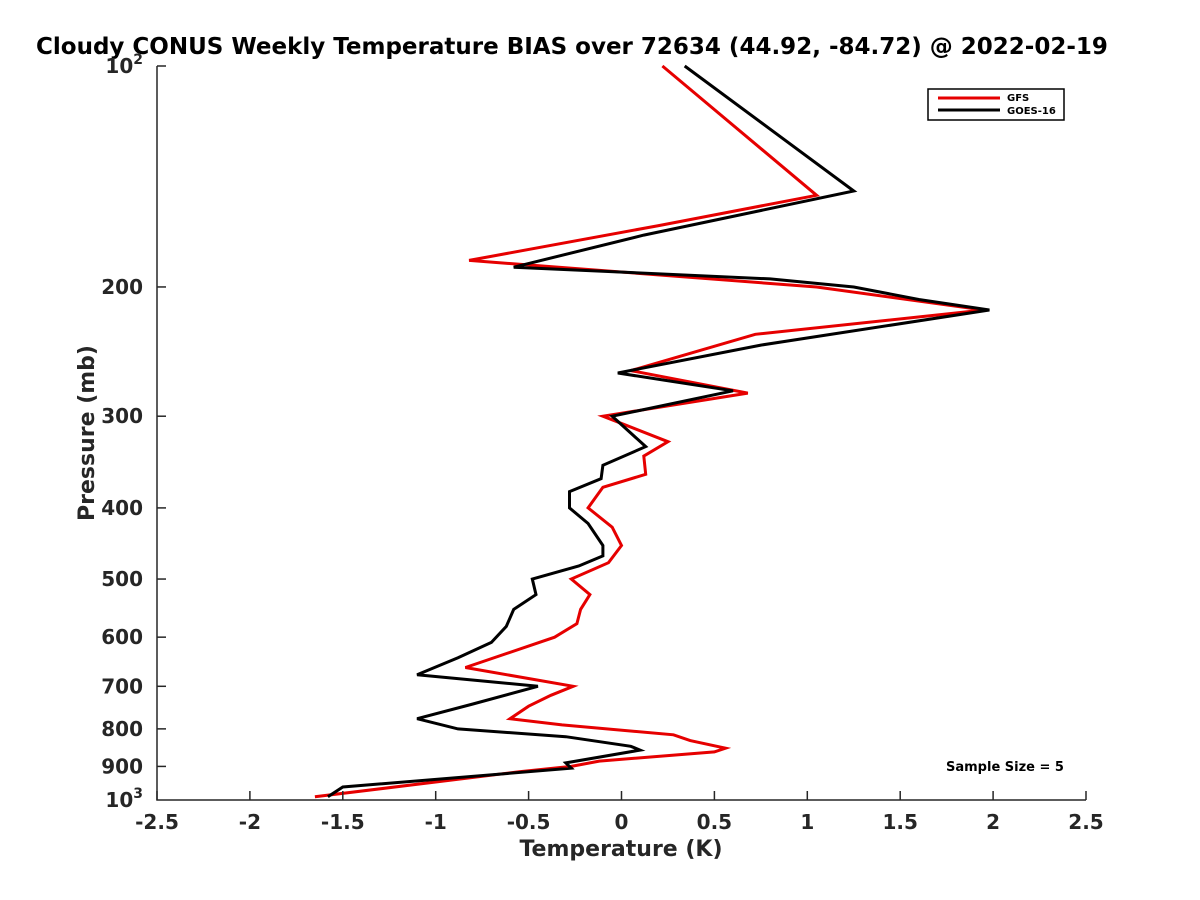 The image size is (1200, 900). Describe the element at coordinates (87, 433) in the screenshot. I see `y-axis-label: Pressure (mb)` at that location.